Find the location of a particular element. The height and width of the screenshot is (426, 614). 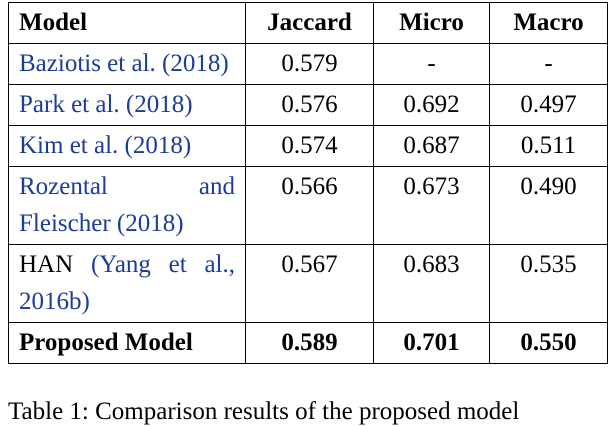

header-cell: Jaccard is located at coordinates (309, 23).